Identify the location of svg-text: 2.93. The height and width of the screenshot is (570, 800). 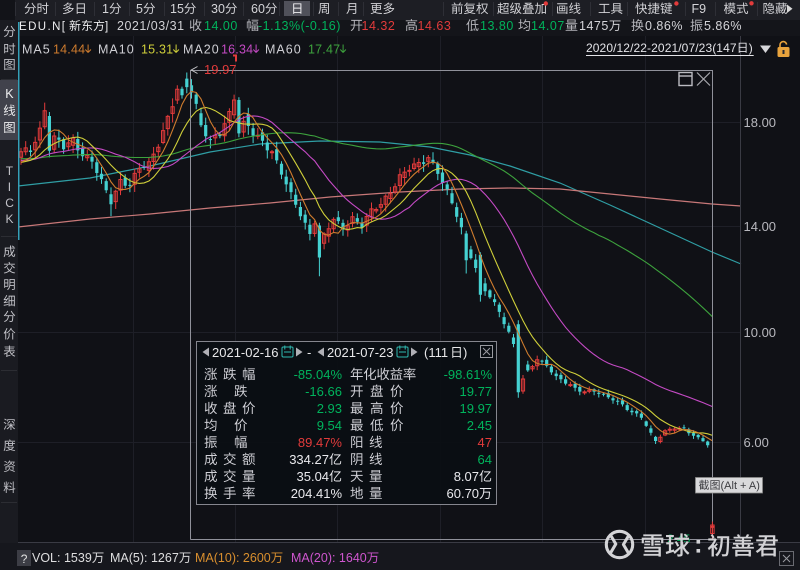
(329, 408).